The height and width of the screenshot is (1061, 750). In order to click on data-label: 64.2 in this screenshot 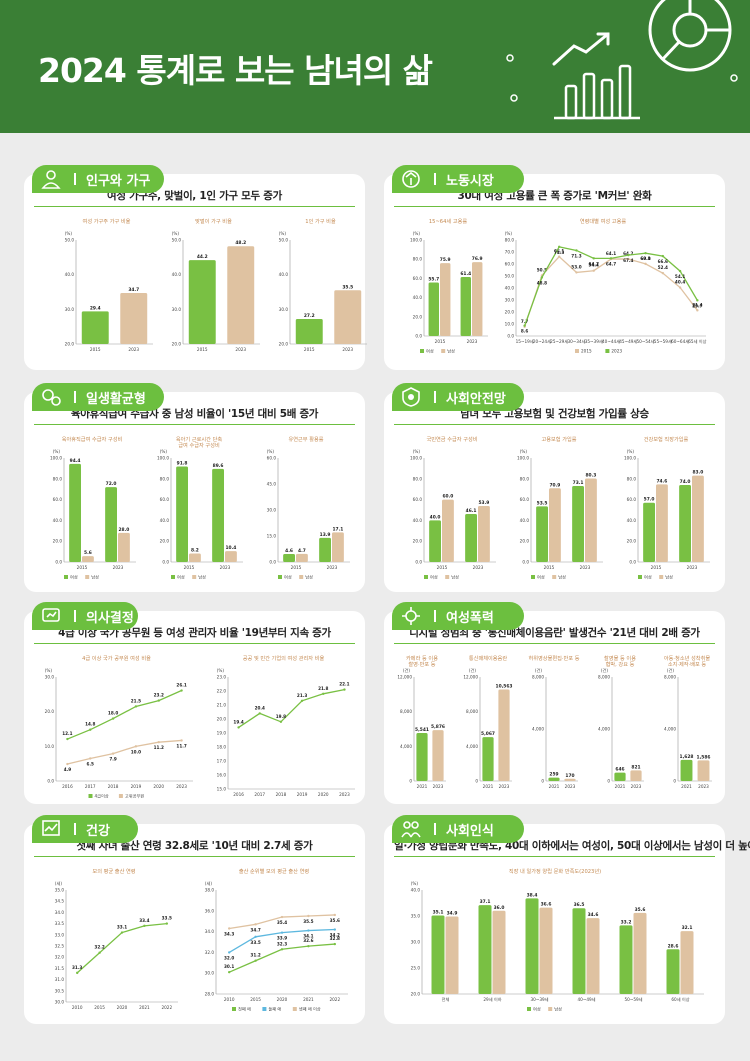, I will do `click(628, 253)`.